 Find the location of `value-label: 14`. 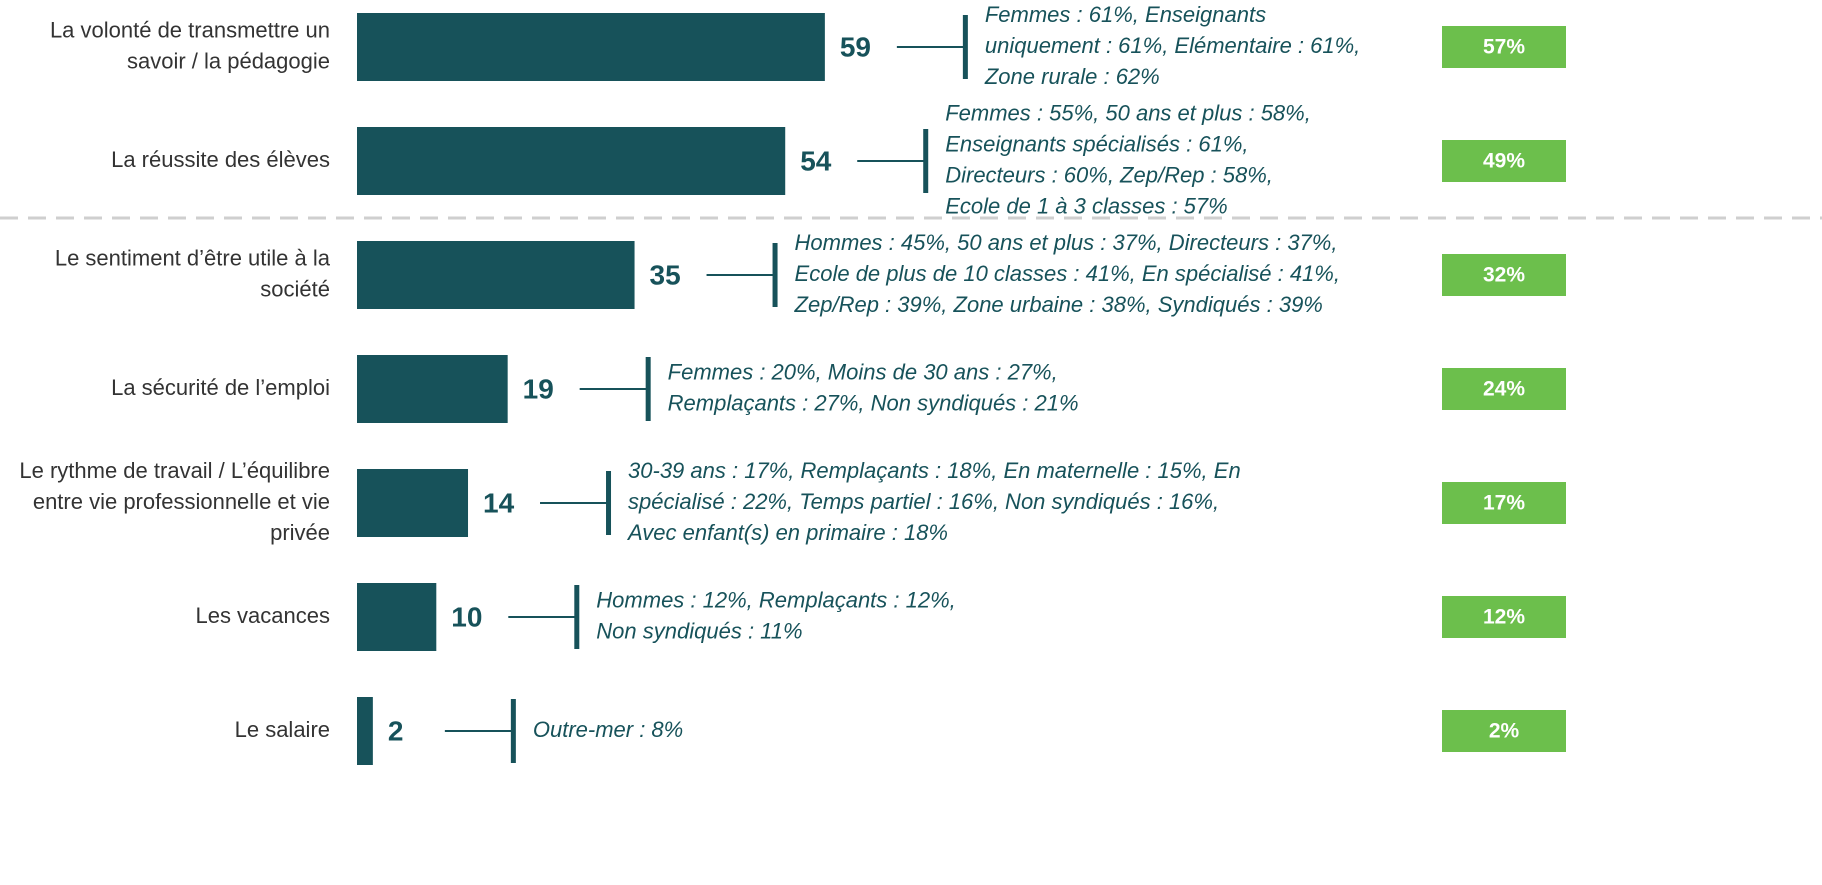

value-label: 14 is located at coordinates (499, 502).